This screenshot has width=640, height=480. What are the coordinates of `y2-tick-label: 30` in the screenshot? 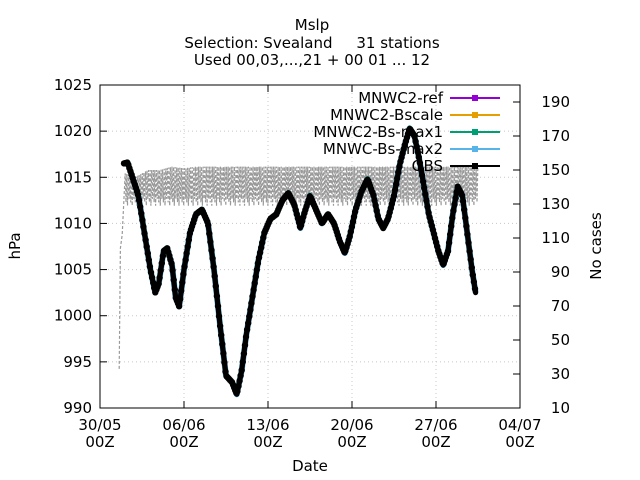 It's located at (560, 374).